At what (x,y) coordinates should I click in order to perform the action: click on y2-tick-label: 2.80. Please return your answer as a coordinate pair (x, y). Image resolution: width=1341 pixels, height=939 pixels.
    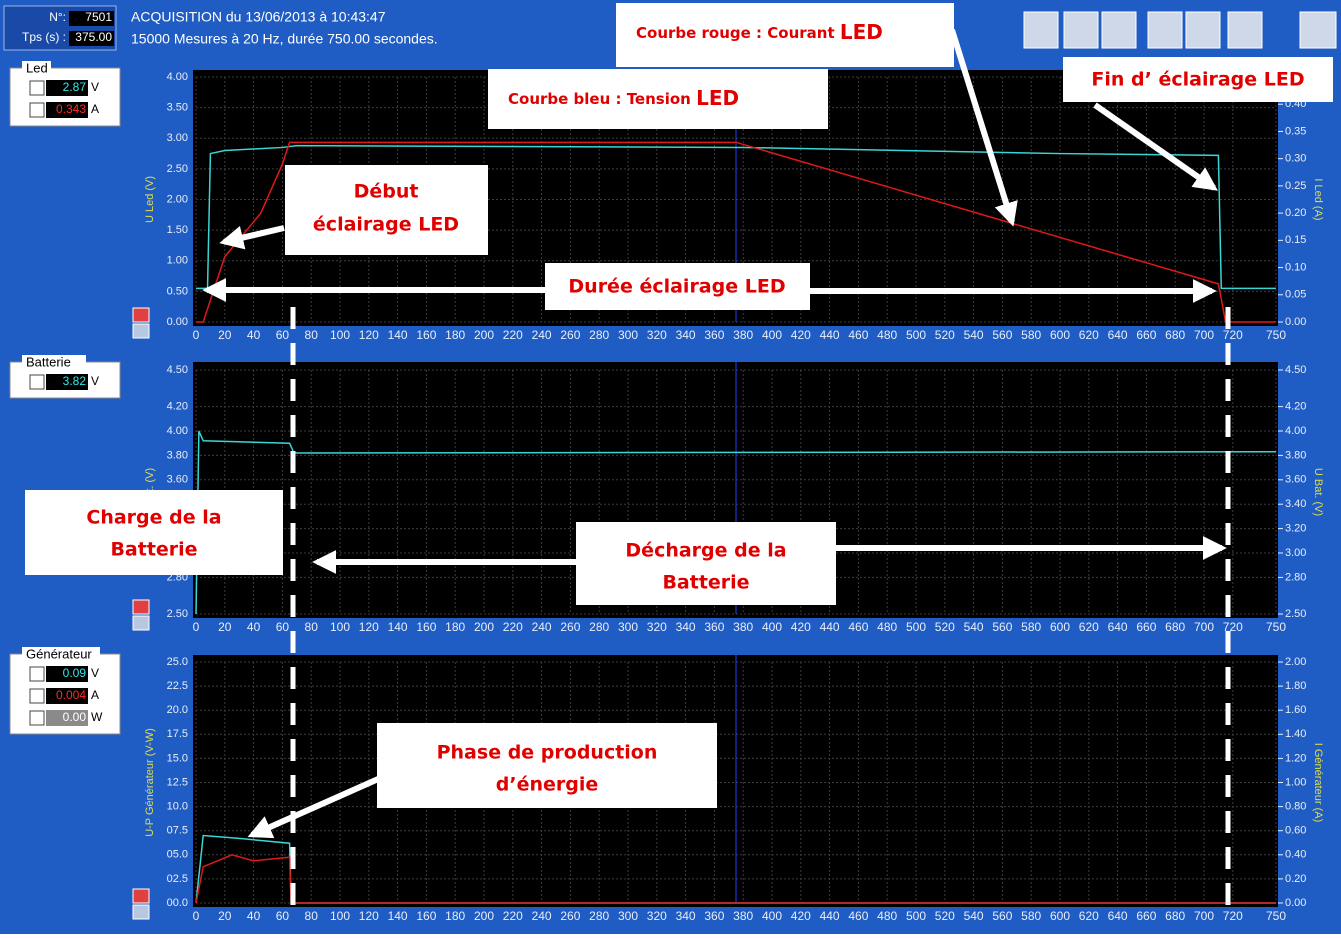
    Looking at the image, I should click on (1295, 577).